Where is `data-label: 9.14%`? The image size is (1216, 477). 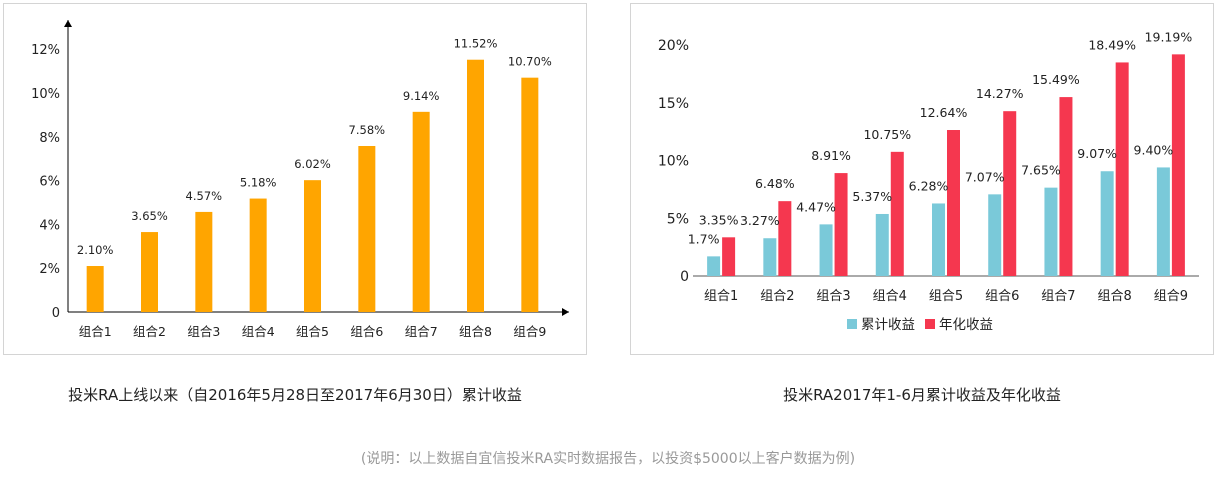 data-label: 9.14% is located at coordinates (421, 96).